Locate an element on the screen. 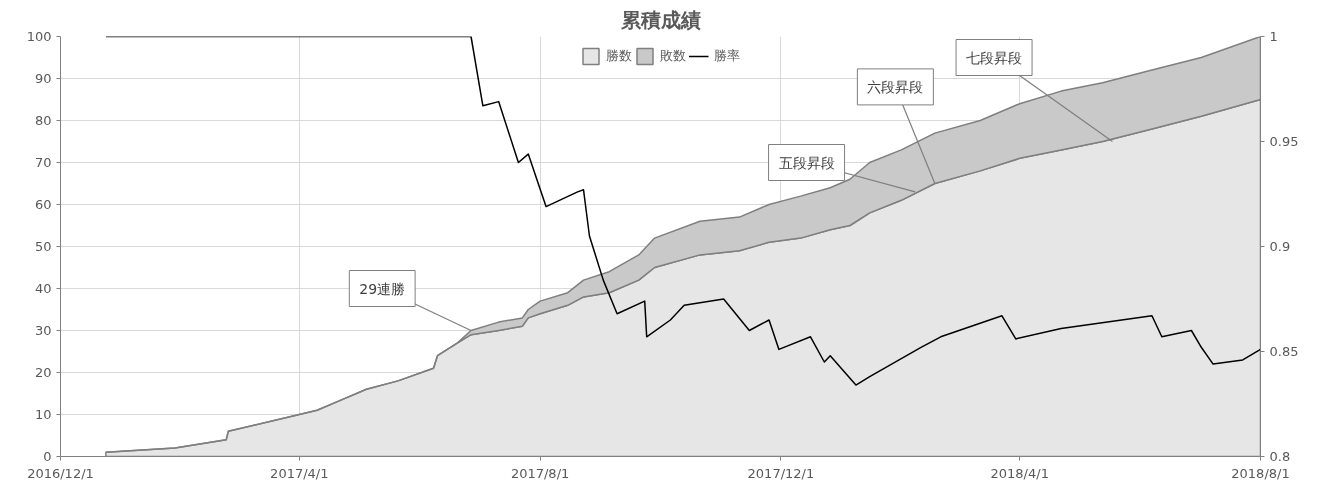 This screenshot has height=501, width=1334. annotation: 六段昇段 is located at coordinates (895, 86).